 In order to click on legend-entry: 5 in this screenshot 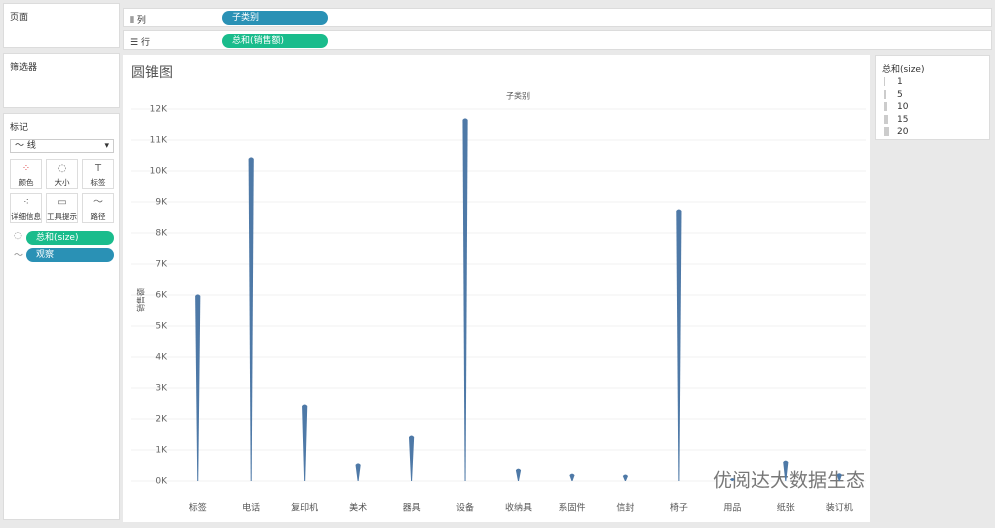, I will do `click(893, 95)`.